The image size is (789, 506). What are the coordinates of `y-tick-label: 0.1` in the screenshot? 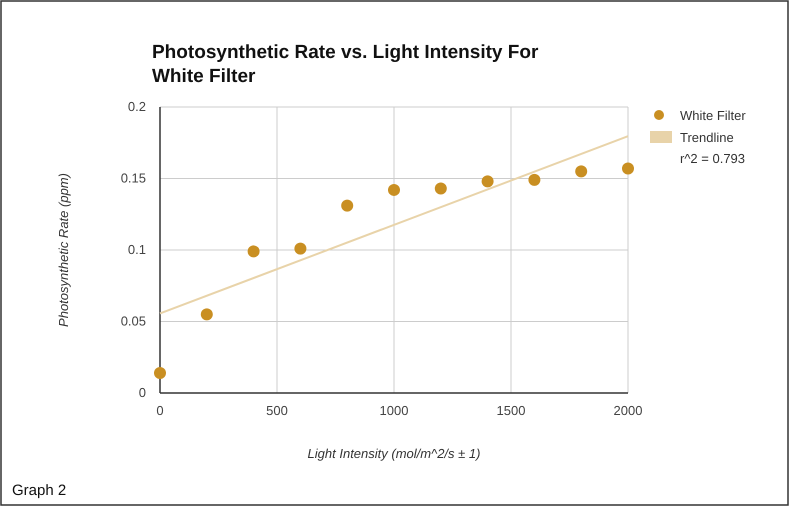 It's located at (137, 249).